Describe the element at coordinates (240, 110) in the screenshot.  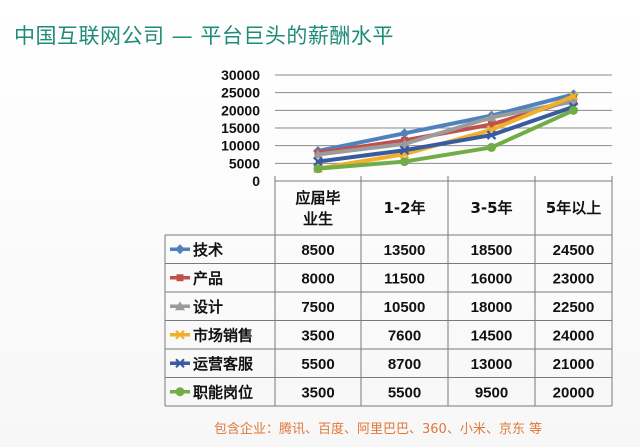
I see `y-tick-label: 20000` at that location.